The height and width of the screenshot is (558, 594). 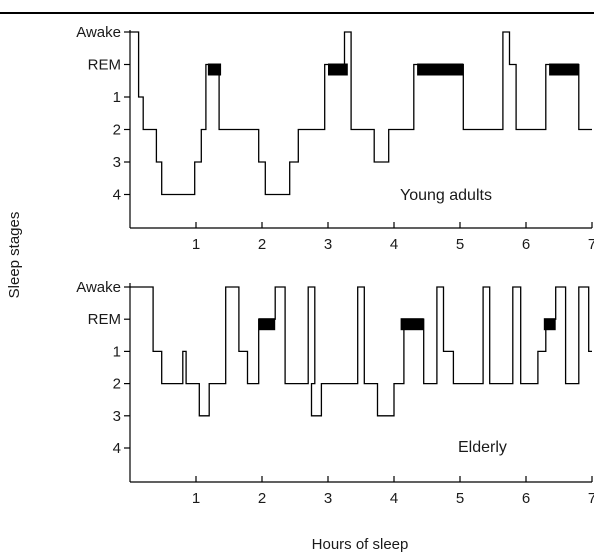 I want to click on panel-annotation: Elderly, so click(x=482, y=447).